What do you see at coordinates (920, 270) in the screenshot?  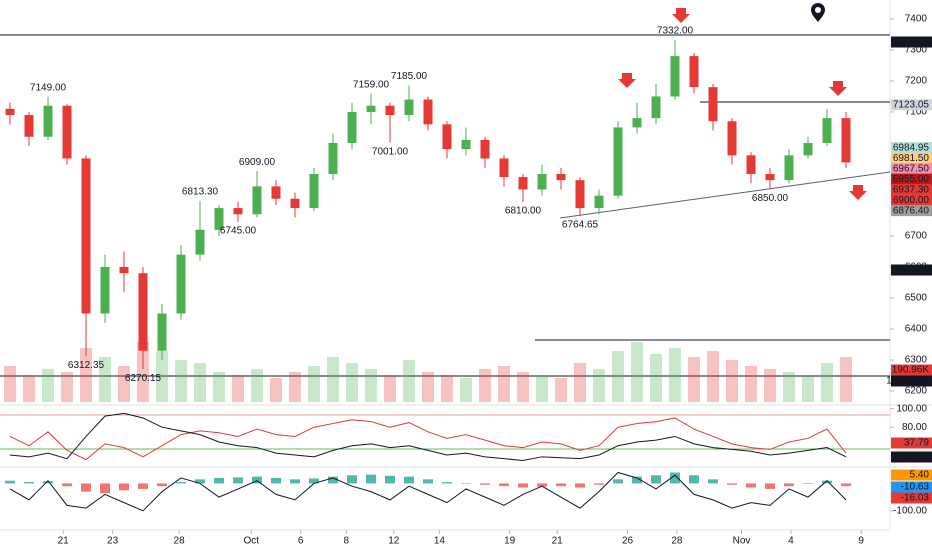 I see `side-label: 1.21` at bounding box center [920, 270].